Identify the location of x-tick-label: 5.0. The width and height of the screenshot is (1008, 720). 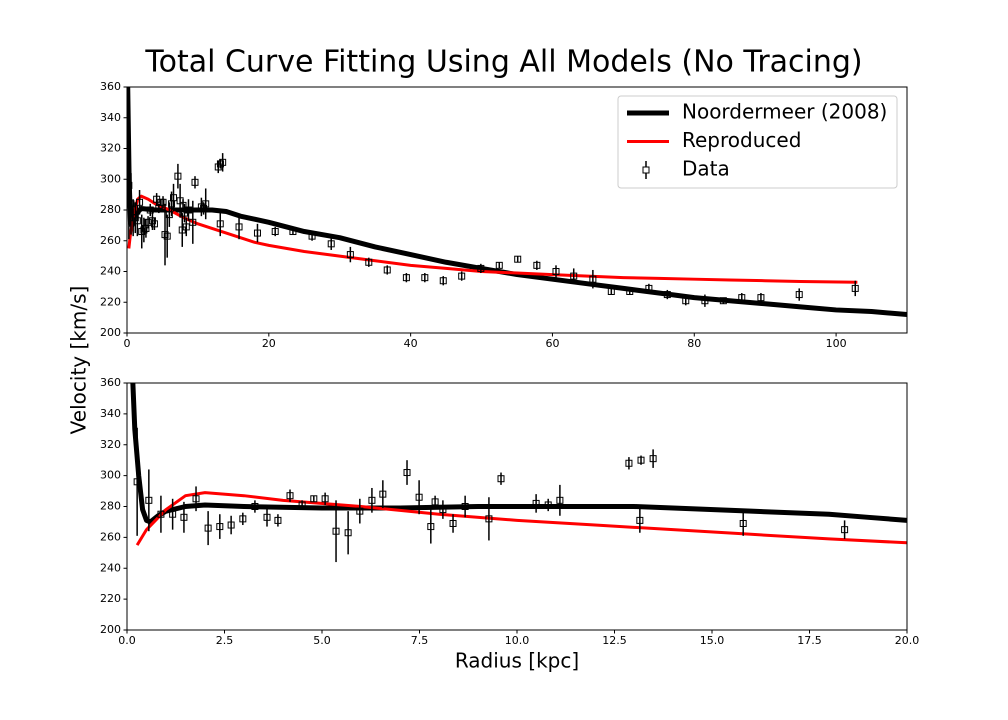
(322, 640).